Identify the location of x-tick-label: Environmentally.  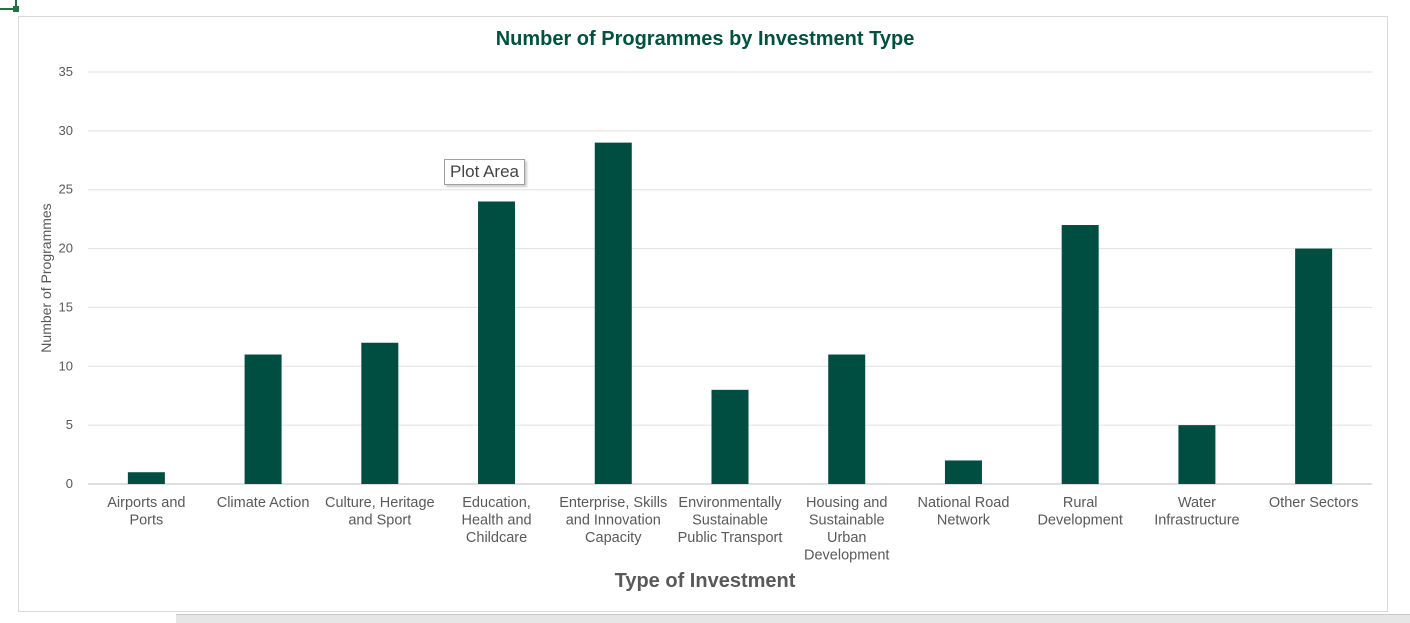
(730, 503).